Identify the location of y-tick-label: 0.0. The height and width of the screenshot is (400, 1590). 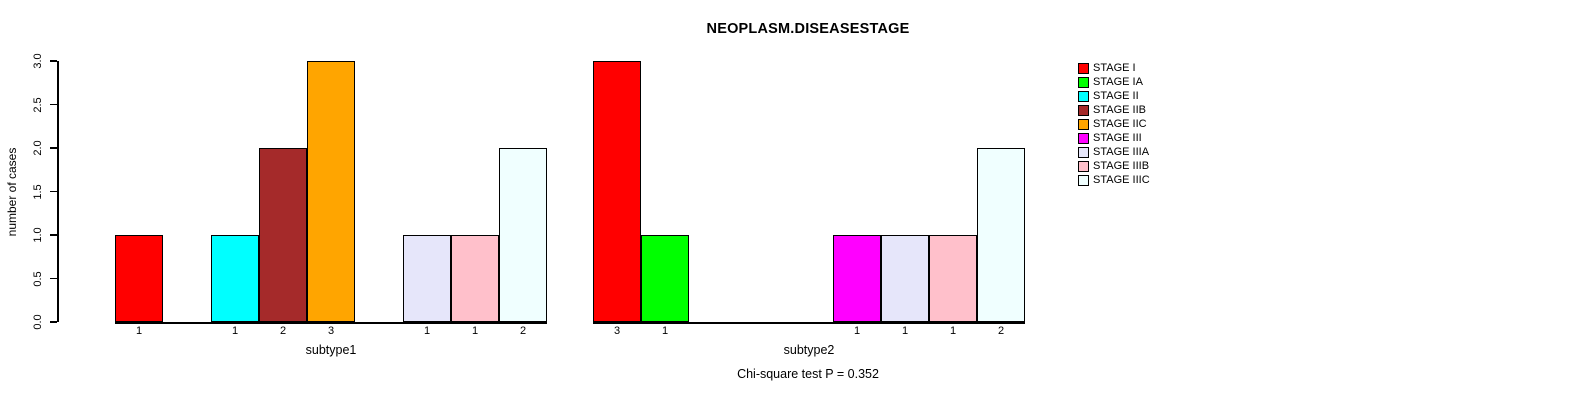
(38, 322).